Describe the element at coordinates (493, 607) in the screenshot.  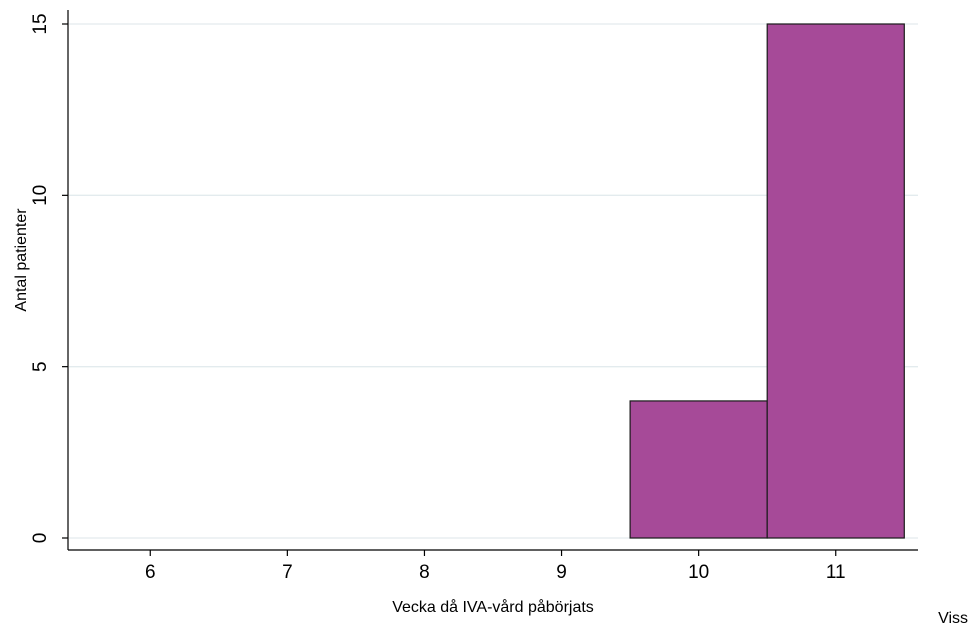
I see `x-axis-title: Vecka då IVA-vård påbörjats` at that location.